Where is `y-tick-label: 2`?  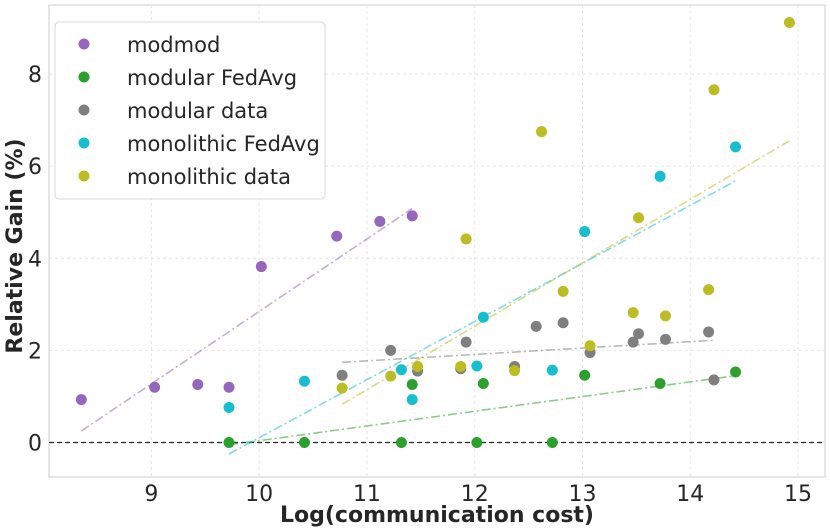 y-tick-label: 2 is located at coordinates (35, 351).